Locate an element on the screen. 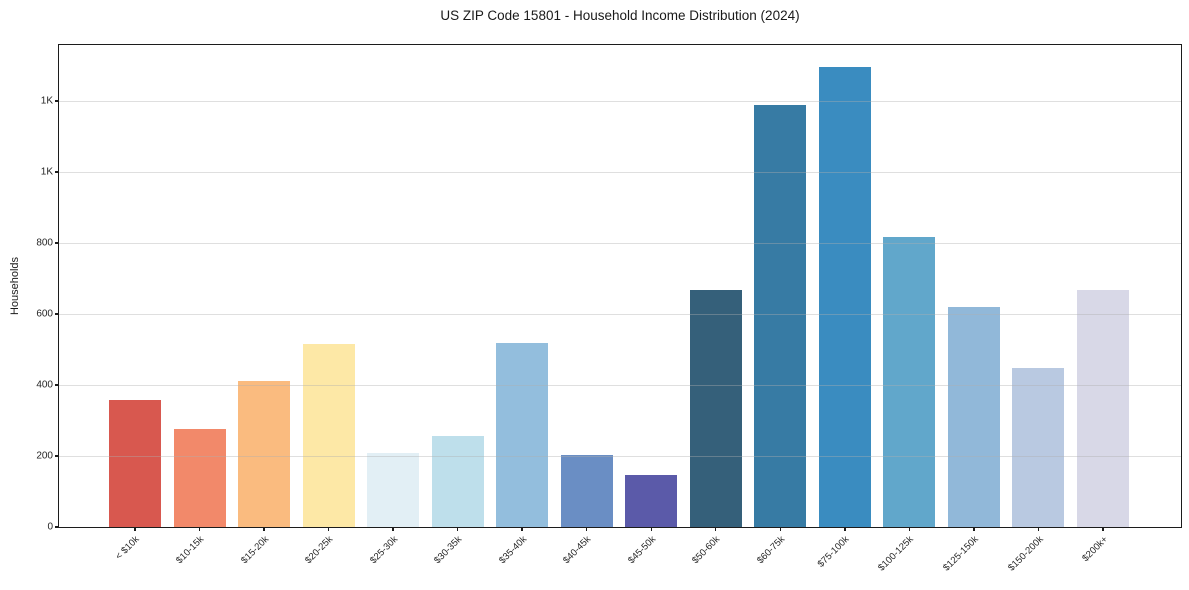 The image size is (1189, 590). y-tick-label: 0 is located at coordinates (50, 527).